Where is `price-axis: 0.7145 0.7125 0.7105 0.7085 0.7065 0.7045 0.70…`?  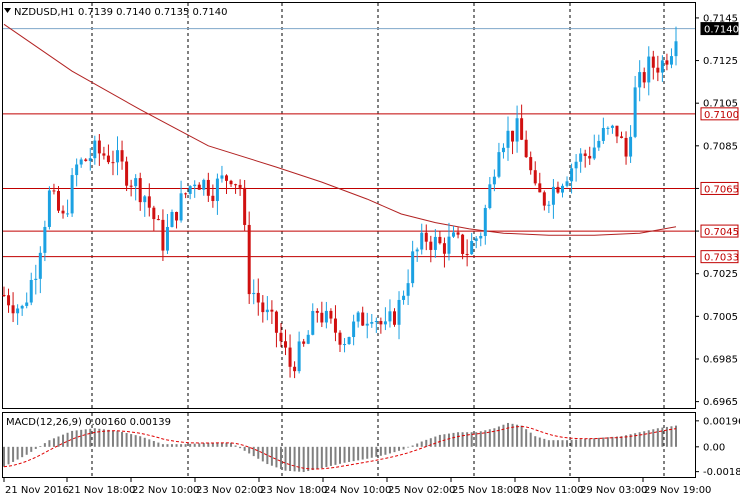
price-axis: 0.7145 0.7125 0.7105 0.7085 0.7065 0.7045 0.70… is located at coordinates (716, 210).